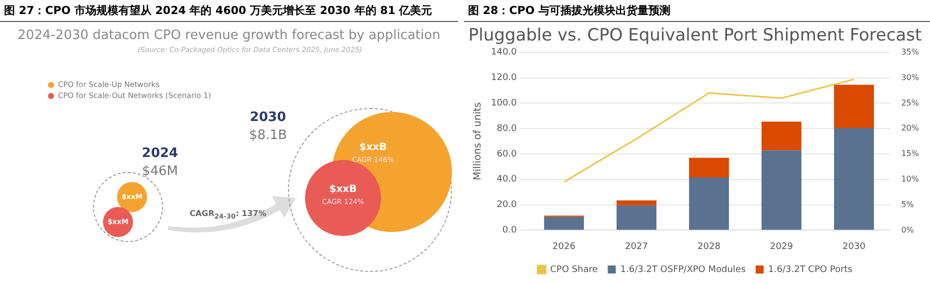  What do you see at coordinates (907, 204) in the screenshot?
I see `y2-tick-label: 5%` at bounding box center [907, 204].